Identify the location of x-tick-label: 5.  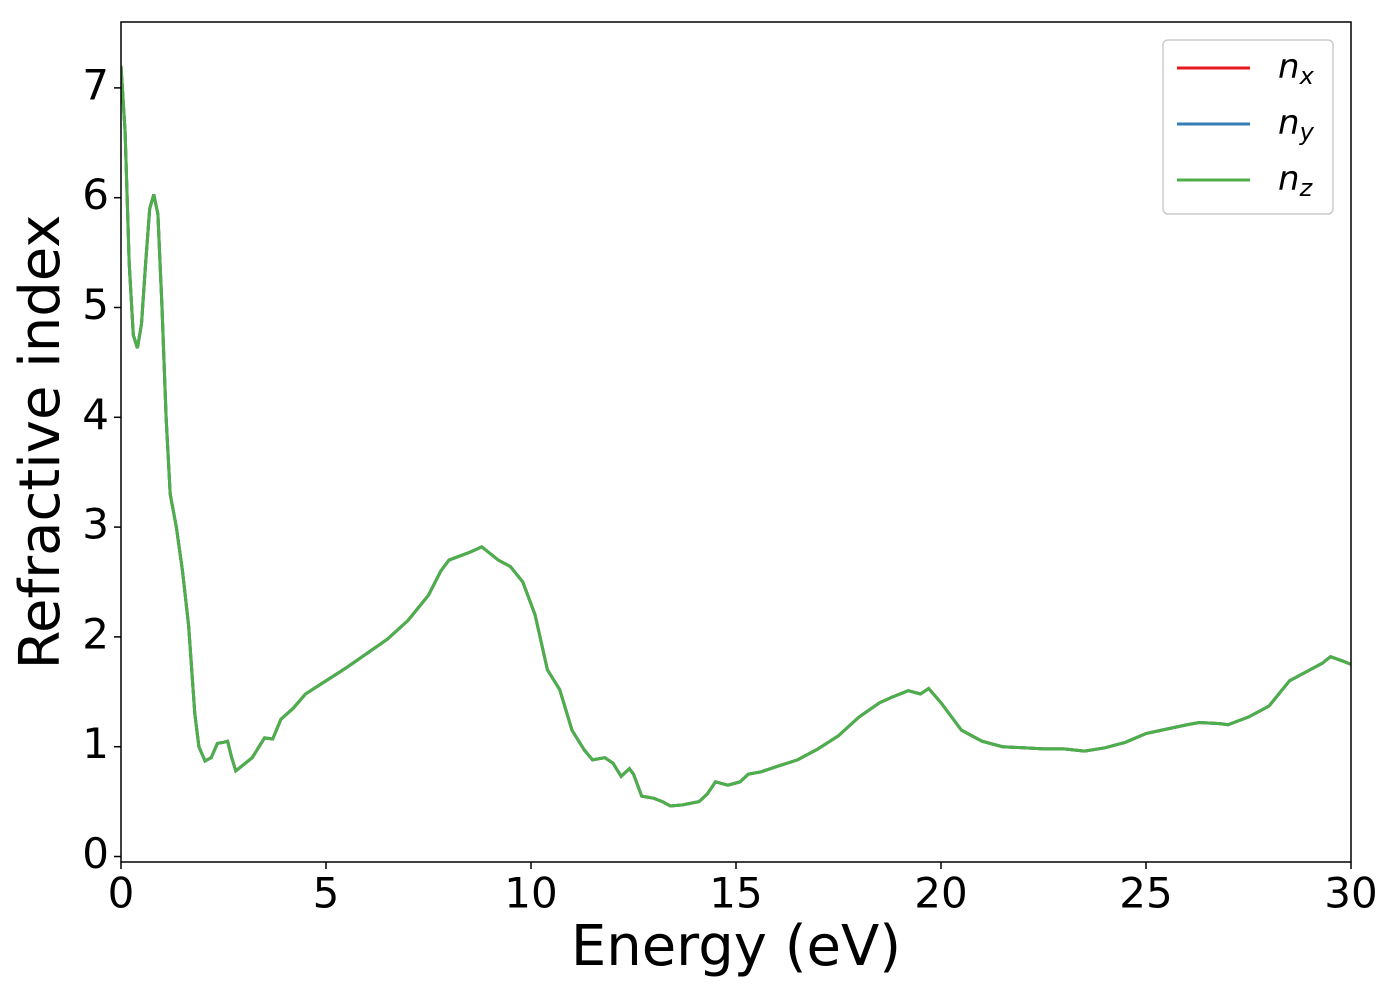
(326, 893).